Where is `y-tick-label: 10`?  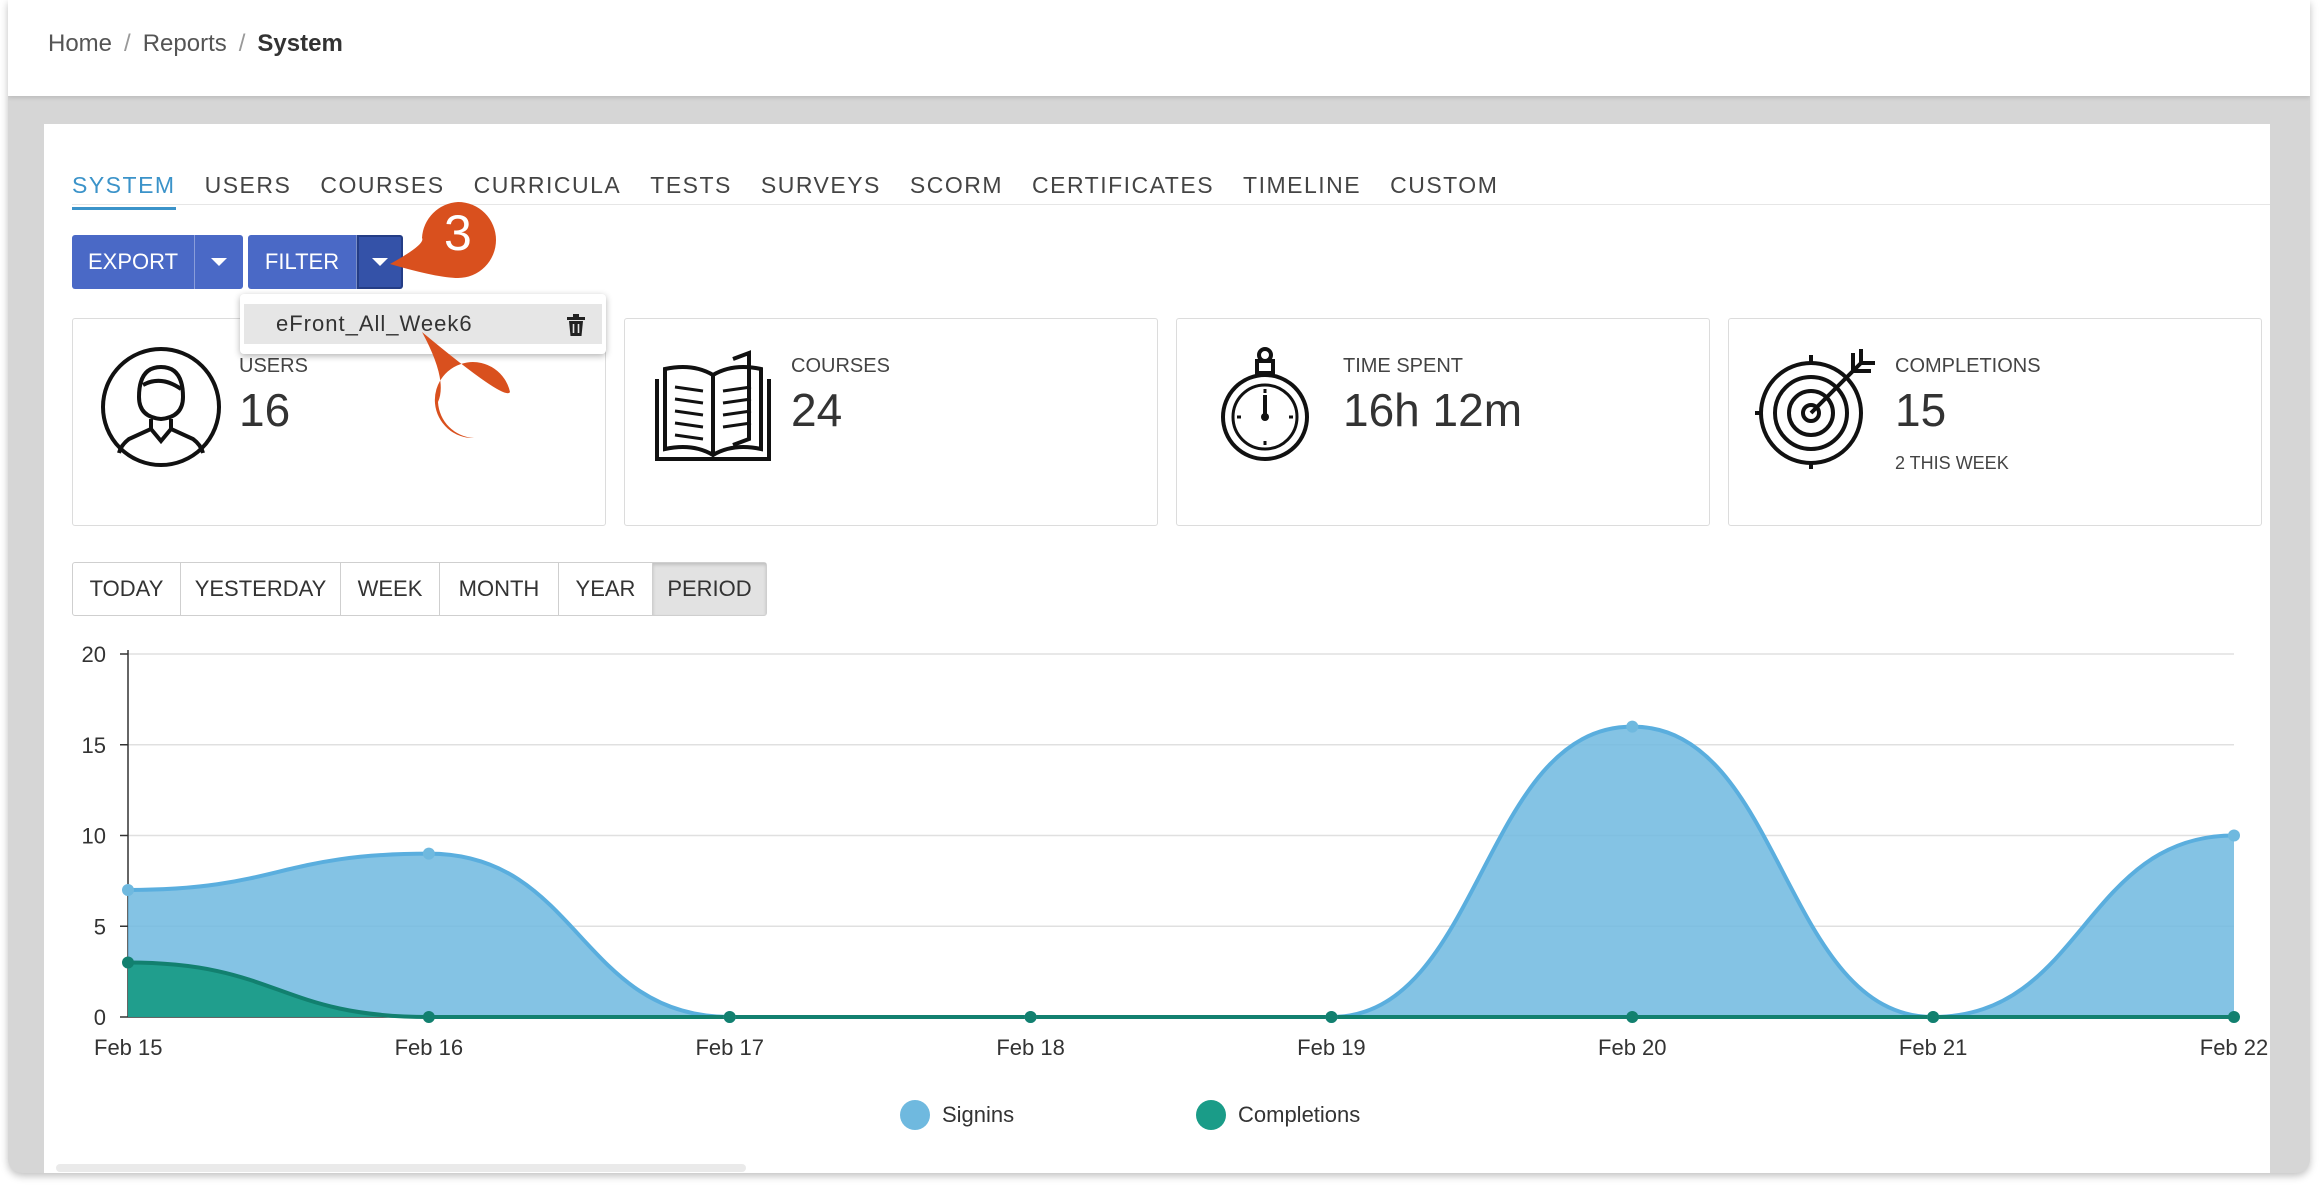
y-tick-label: 10 is located at coordinates (94, 836).